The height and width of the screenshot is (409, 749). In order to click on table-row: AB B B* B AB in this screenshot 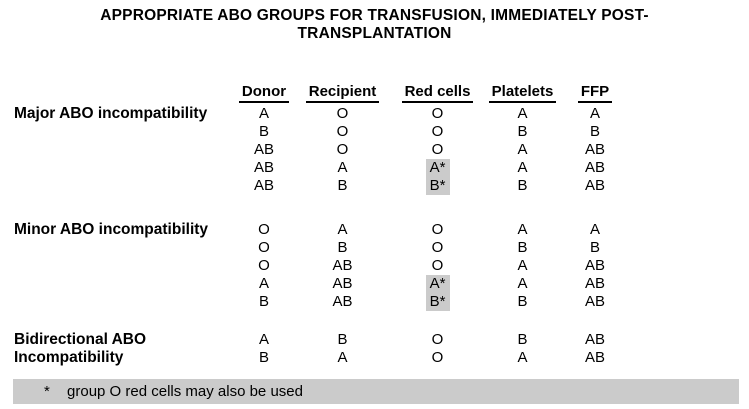, I will do `click(322, 186)`.